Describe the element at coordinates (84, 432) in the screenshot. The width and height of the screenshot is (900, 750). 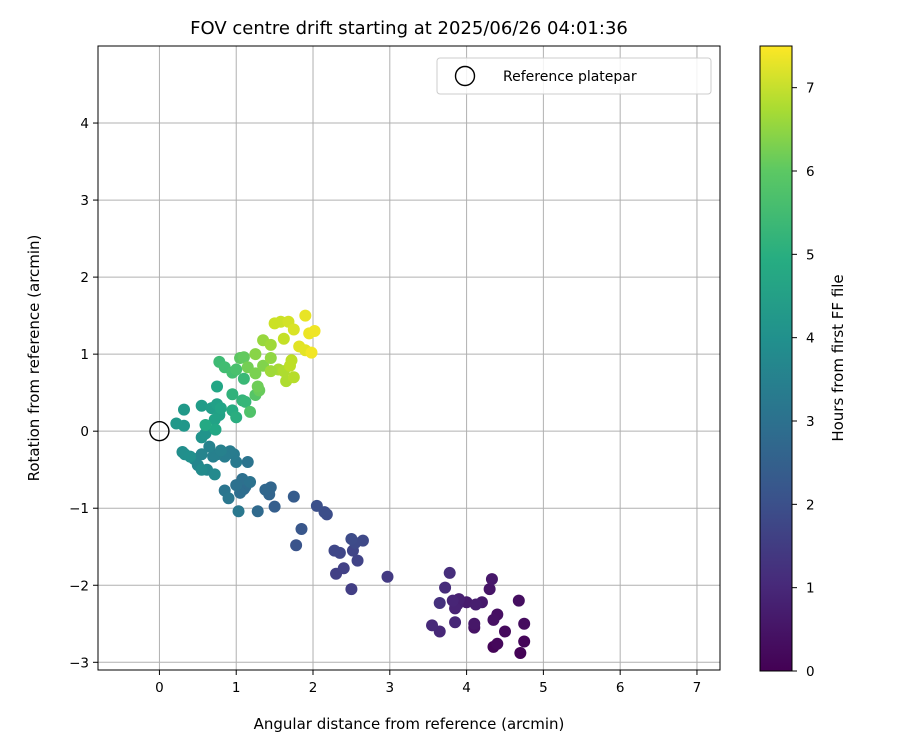
I see `y-tick-label: 0` at that location.